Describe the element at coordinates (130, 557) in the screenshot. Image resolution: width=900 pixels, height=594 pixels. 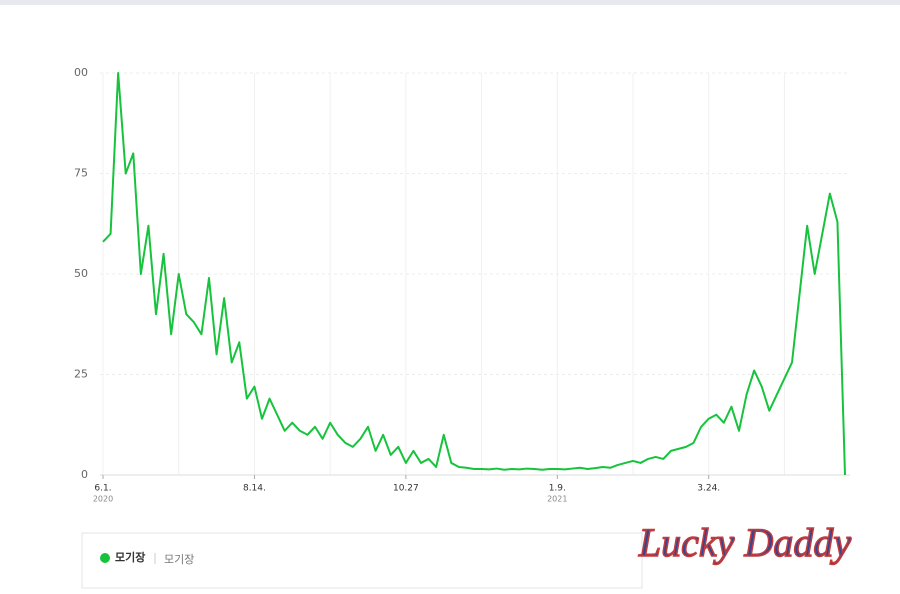
I see `legend-label: 모기장` at that location.